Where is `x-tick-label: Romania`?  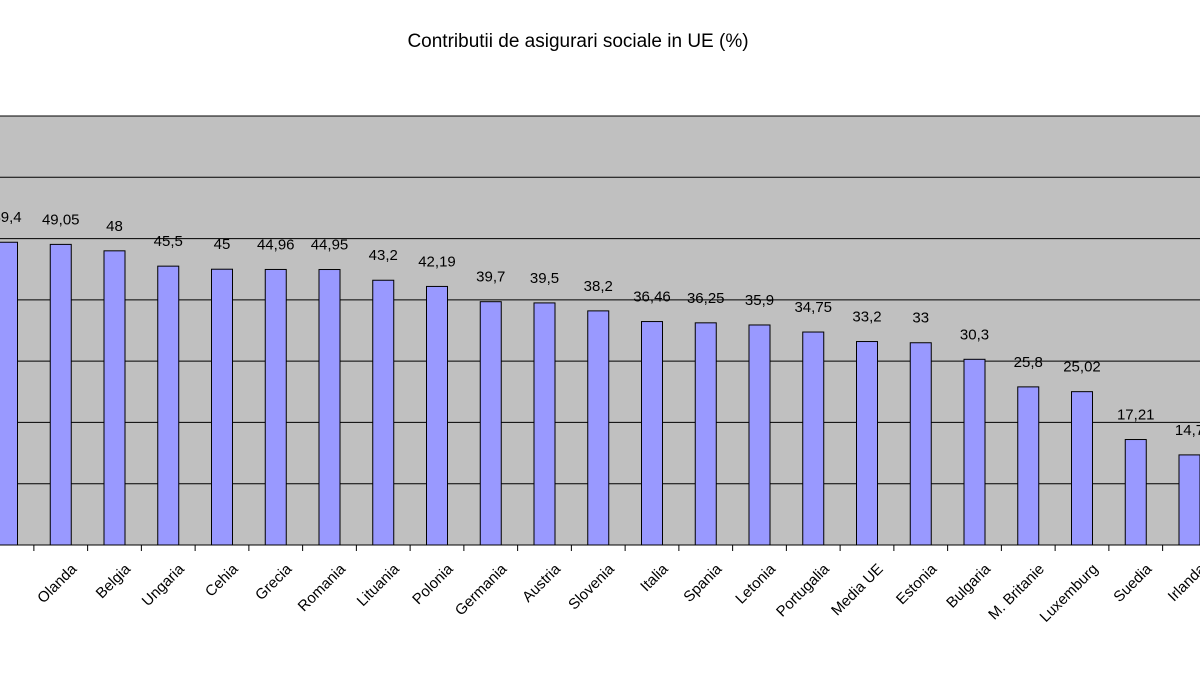 x-tick-label: Romania is located at coordinates (322, 587).